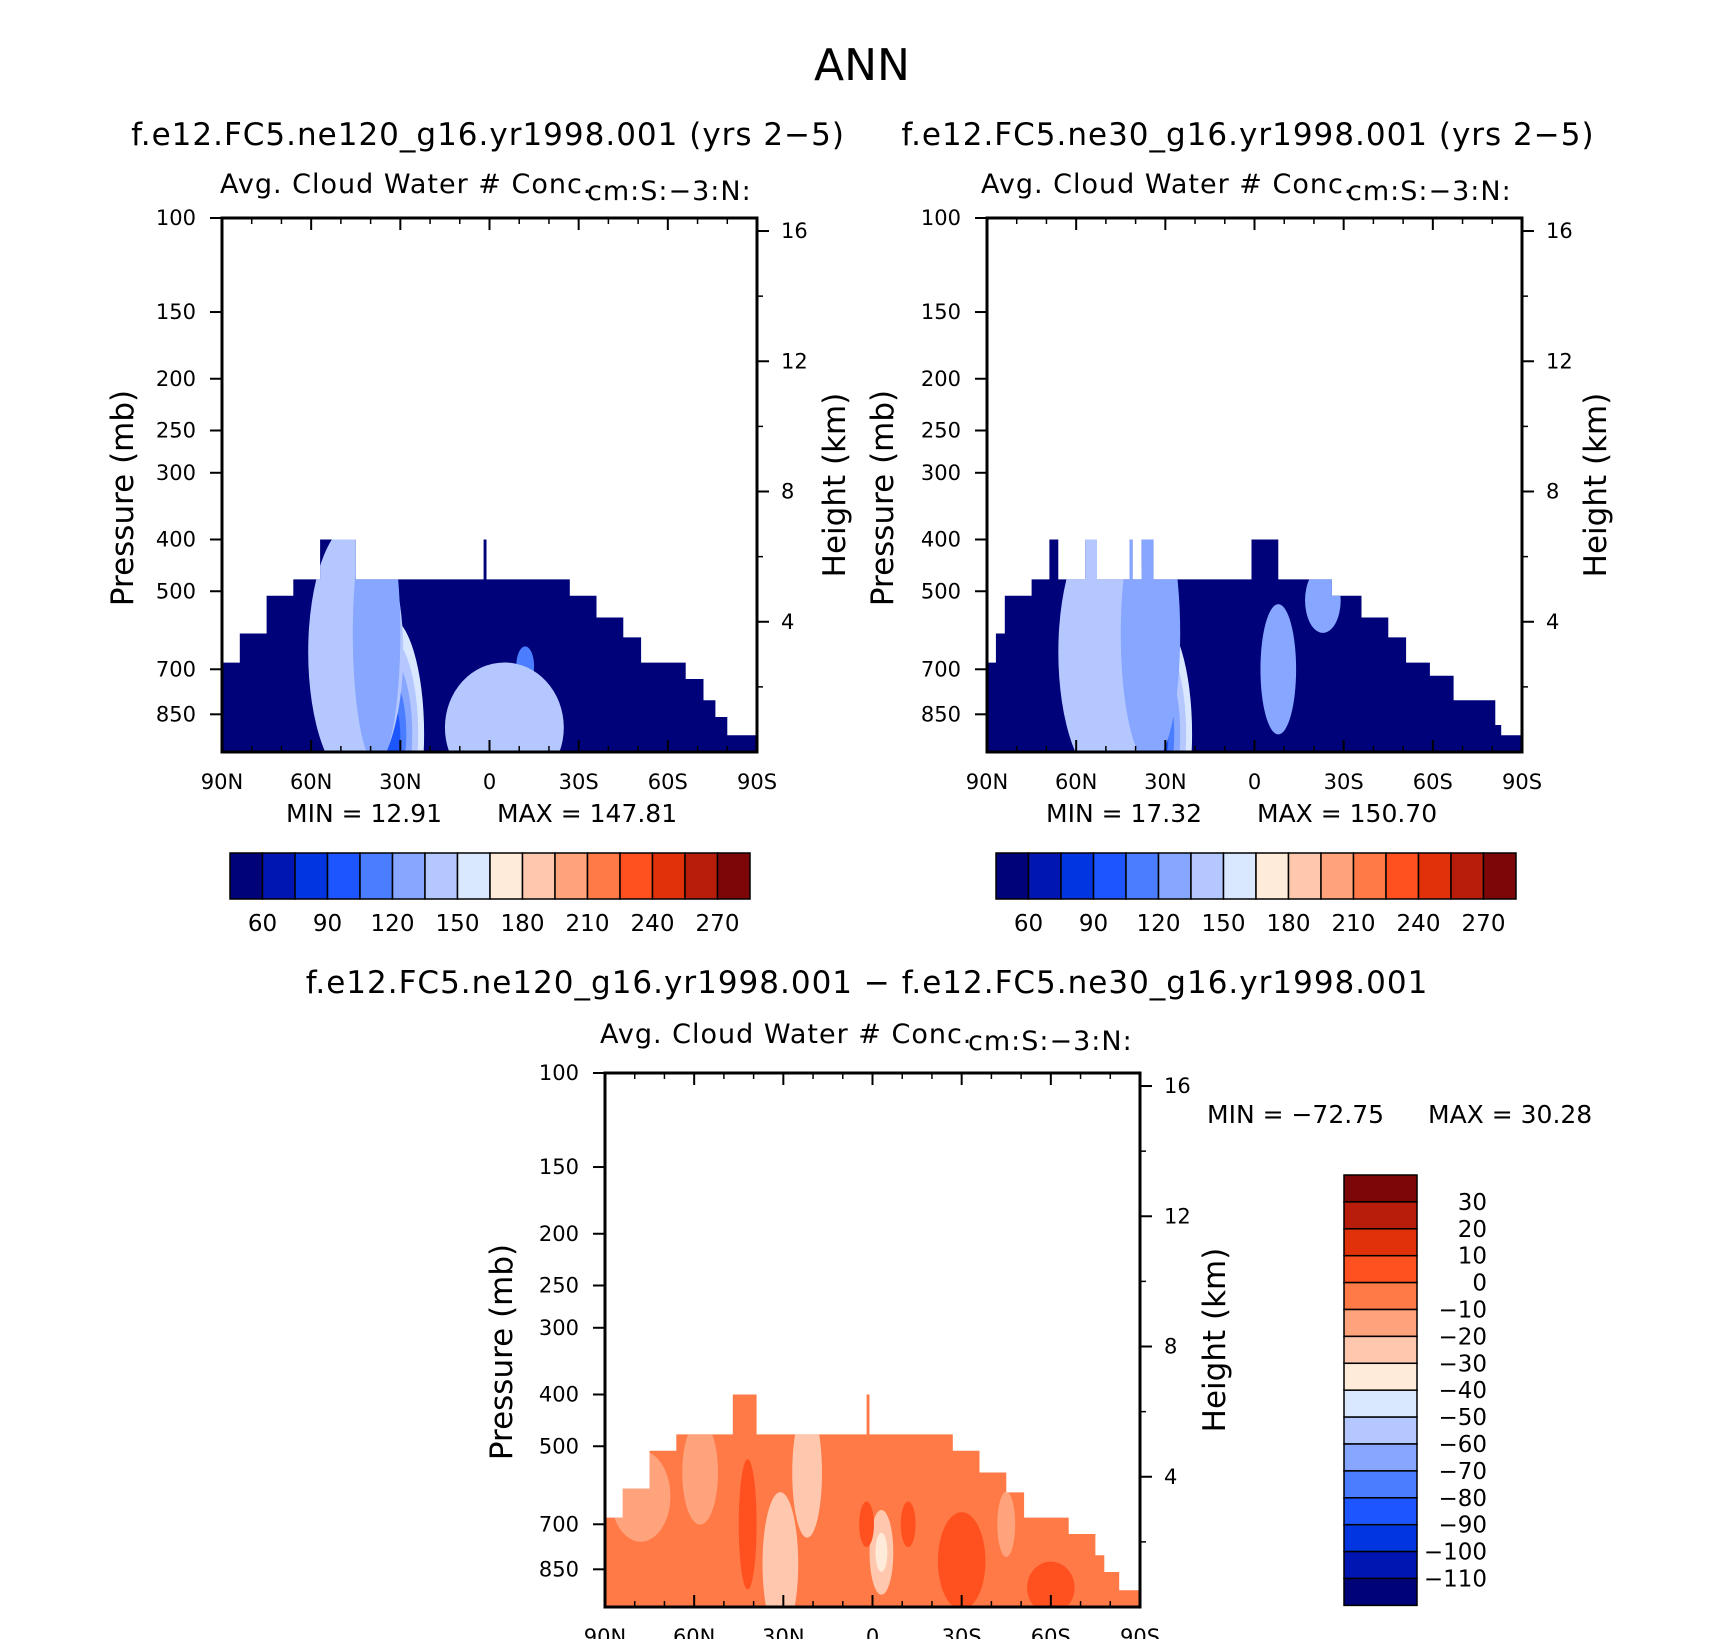 The image size is (1710, 1639). Describe the element at coordinates (1051, 1632) in the screenshot. I see `x-tick-label: 60S` at that location.